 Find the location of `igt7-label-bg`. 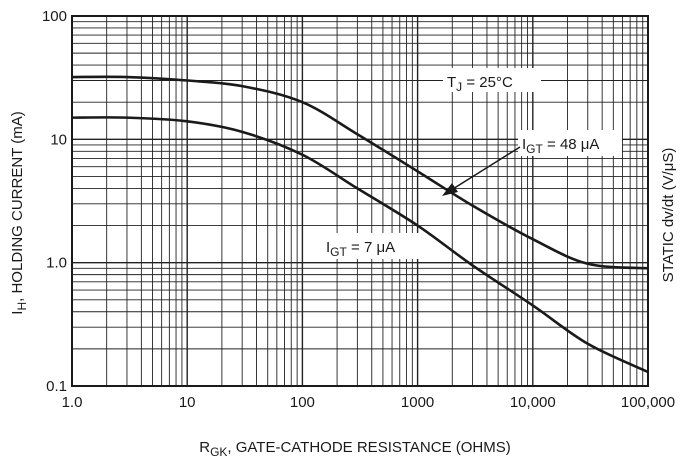

igt7-label-bg is located at coordinates (371, 246).